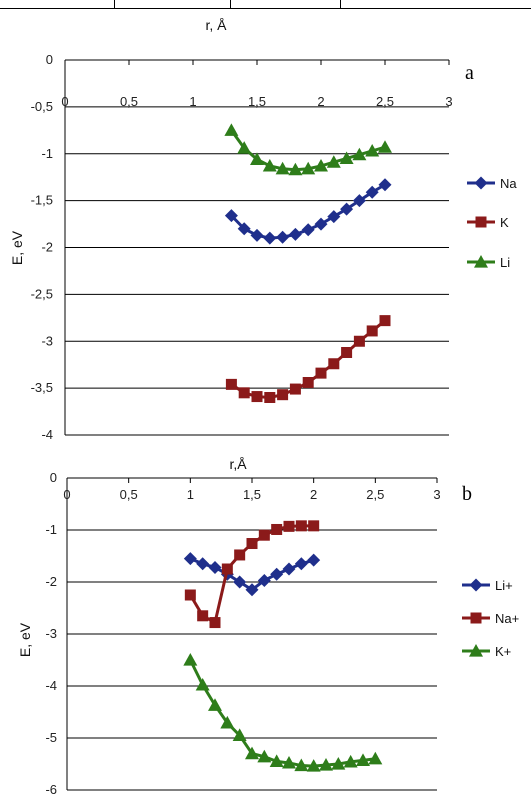 The width and height of the screenshot is (531, 794). What do you see at coordinates (42, 106) in the screenshot?
I see `y-tick-label: -0,5` at bounding box center [42, 106].